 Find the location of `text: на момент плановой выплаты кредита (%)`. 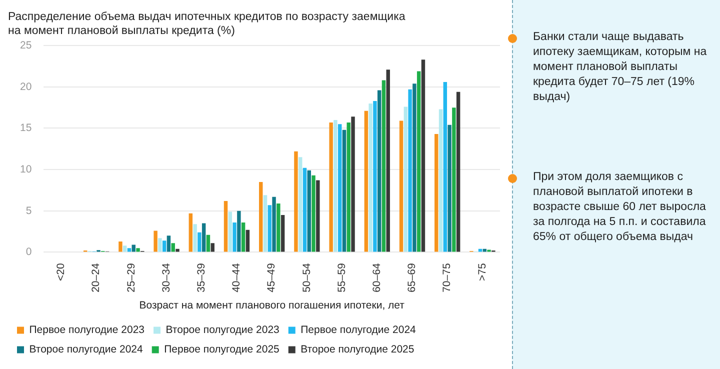

text: на момент плановой выплаты кредита (%) is located at coordinates (121, 30).